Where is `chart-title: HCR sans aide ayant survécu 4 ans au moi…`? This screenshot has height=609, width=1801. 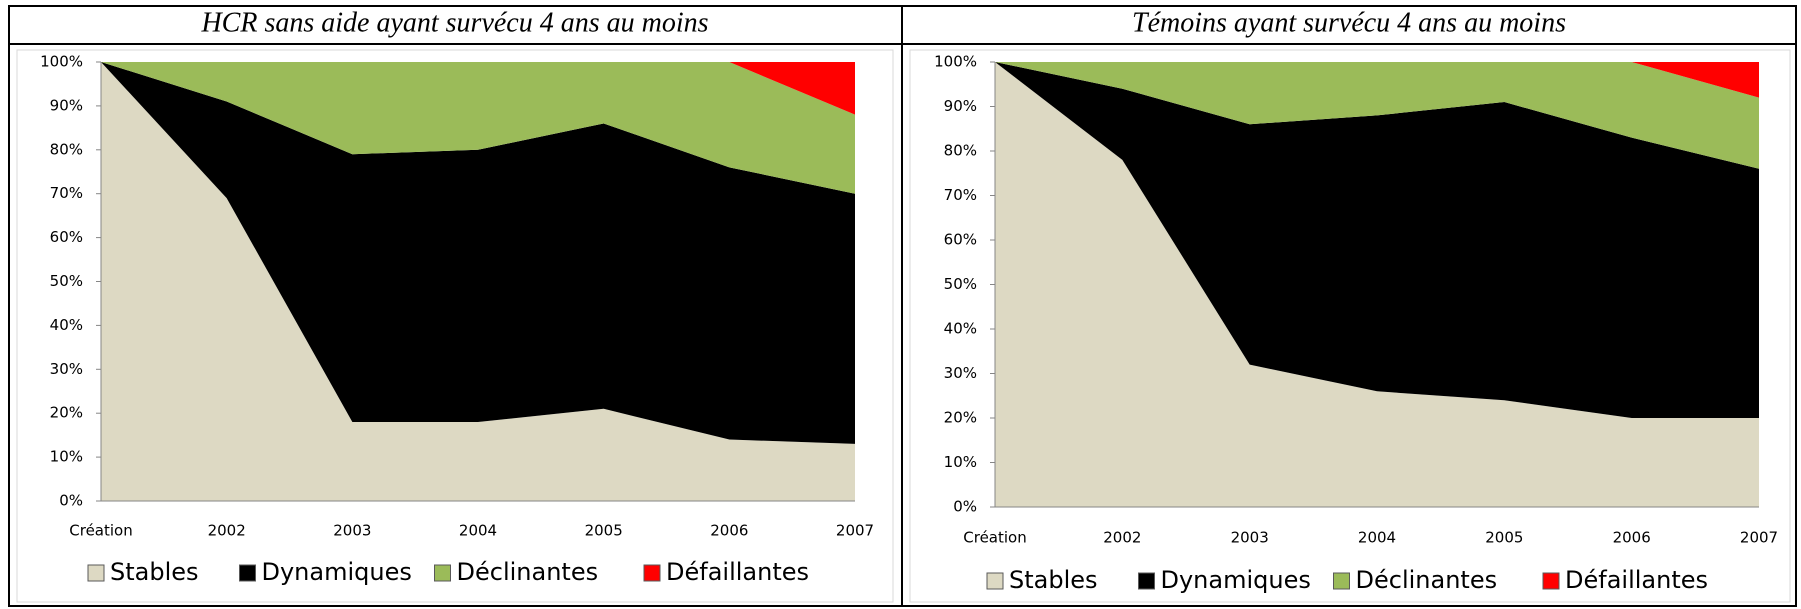 chart-title: HCR sans aide ayant survécu 4 ans au moi… is located at coordinates (454, 22).